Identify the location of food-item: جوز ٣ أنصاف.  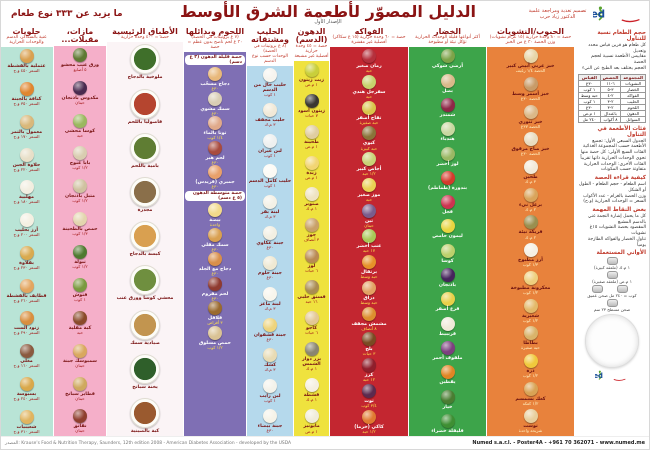
(311, 229).